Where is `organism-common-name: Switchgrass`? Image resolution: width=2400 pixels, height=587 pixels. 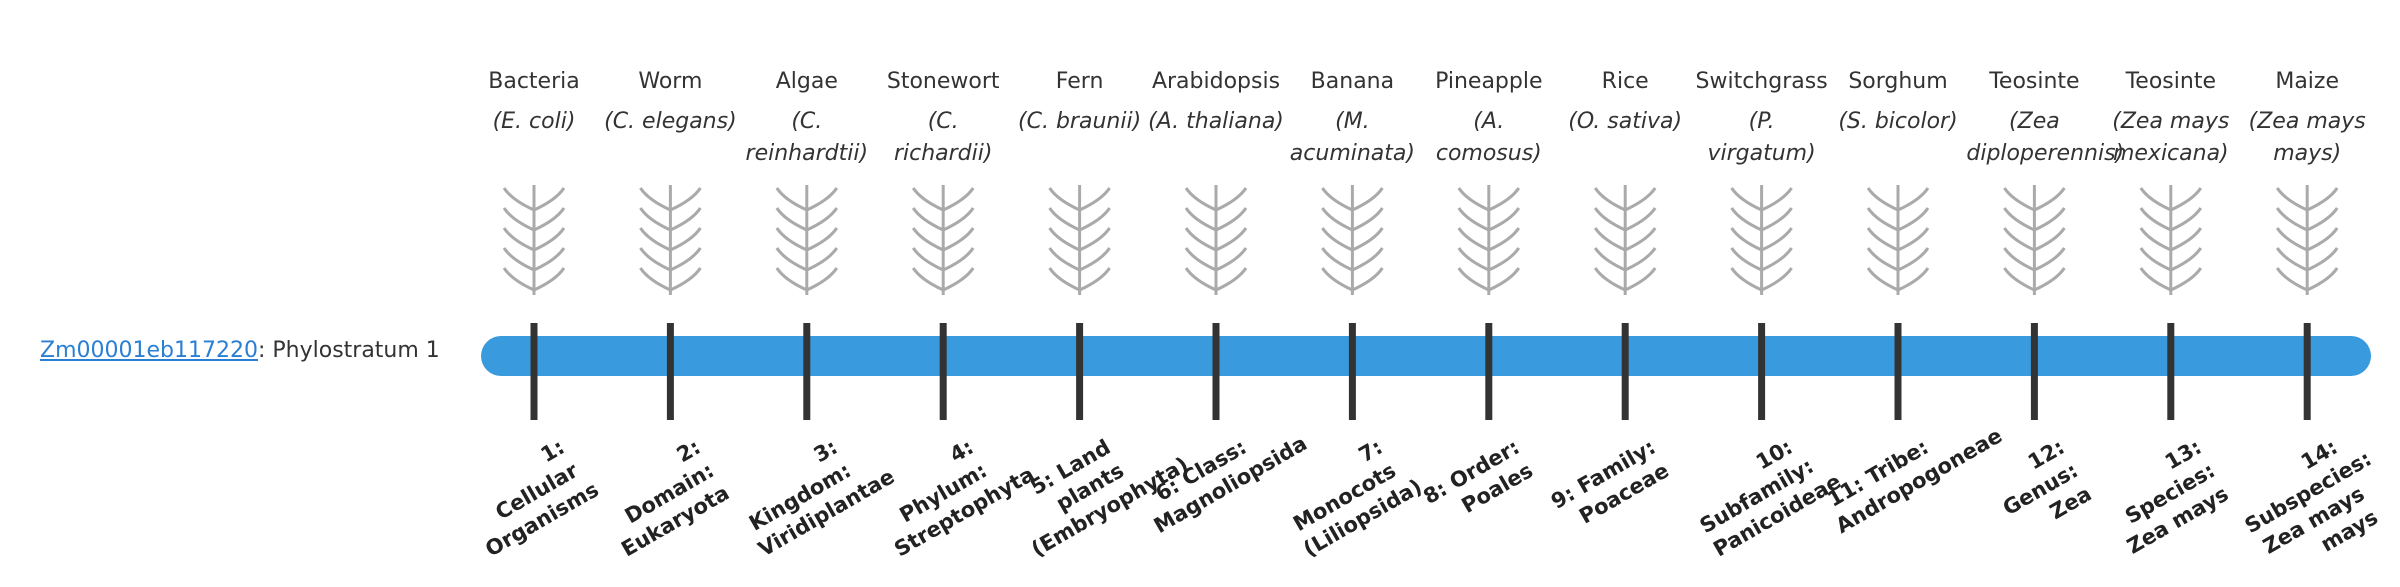
organism-common-name: Switchgrass is located at coordinates (1761, 81).